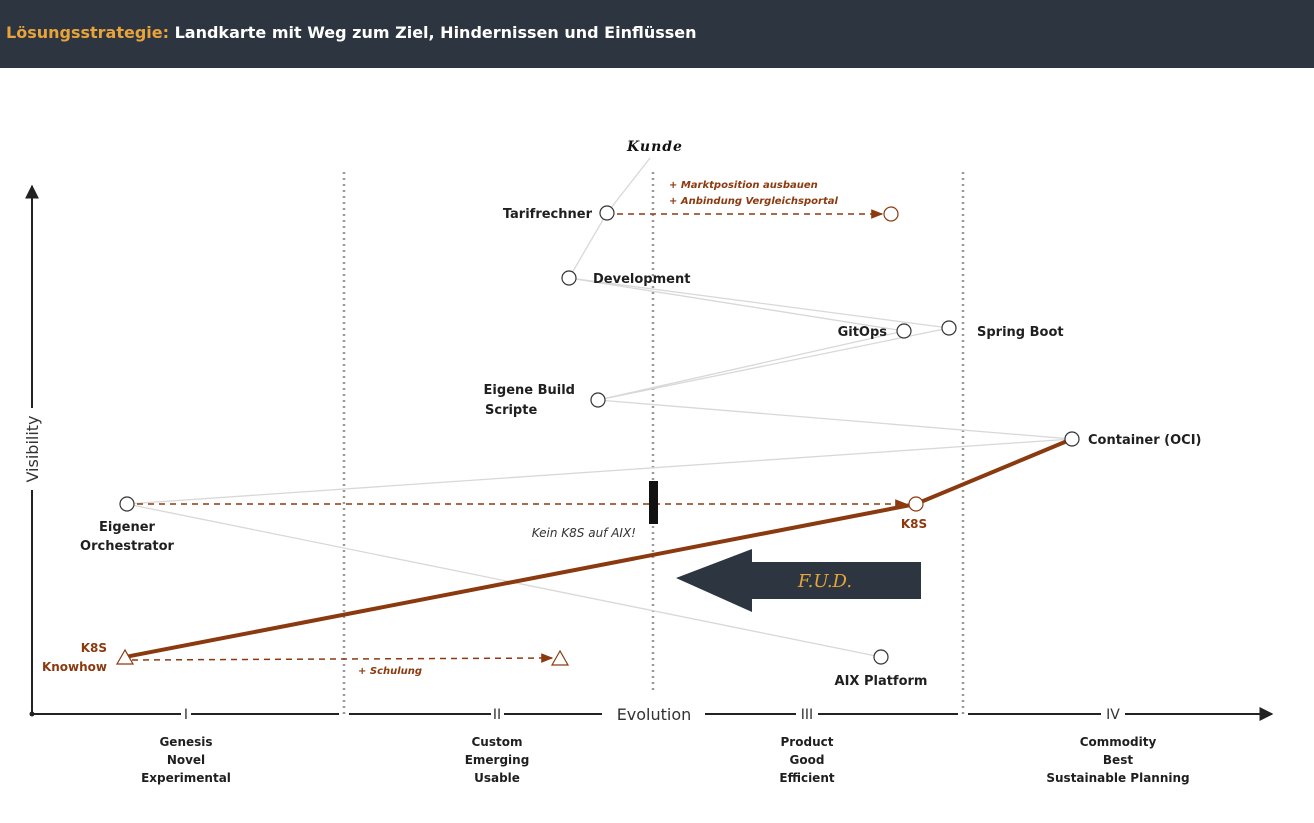 The image size is (1314, 823). I want to click on link-development-gitops, so click(736, 304).